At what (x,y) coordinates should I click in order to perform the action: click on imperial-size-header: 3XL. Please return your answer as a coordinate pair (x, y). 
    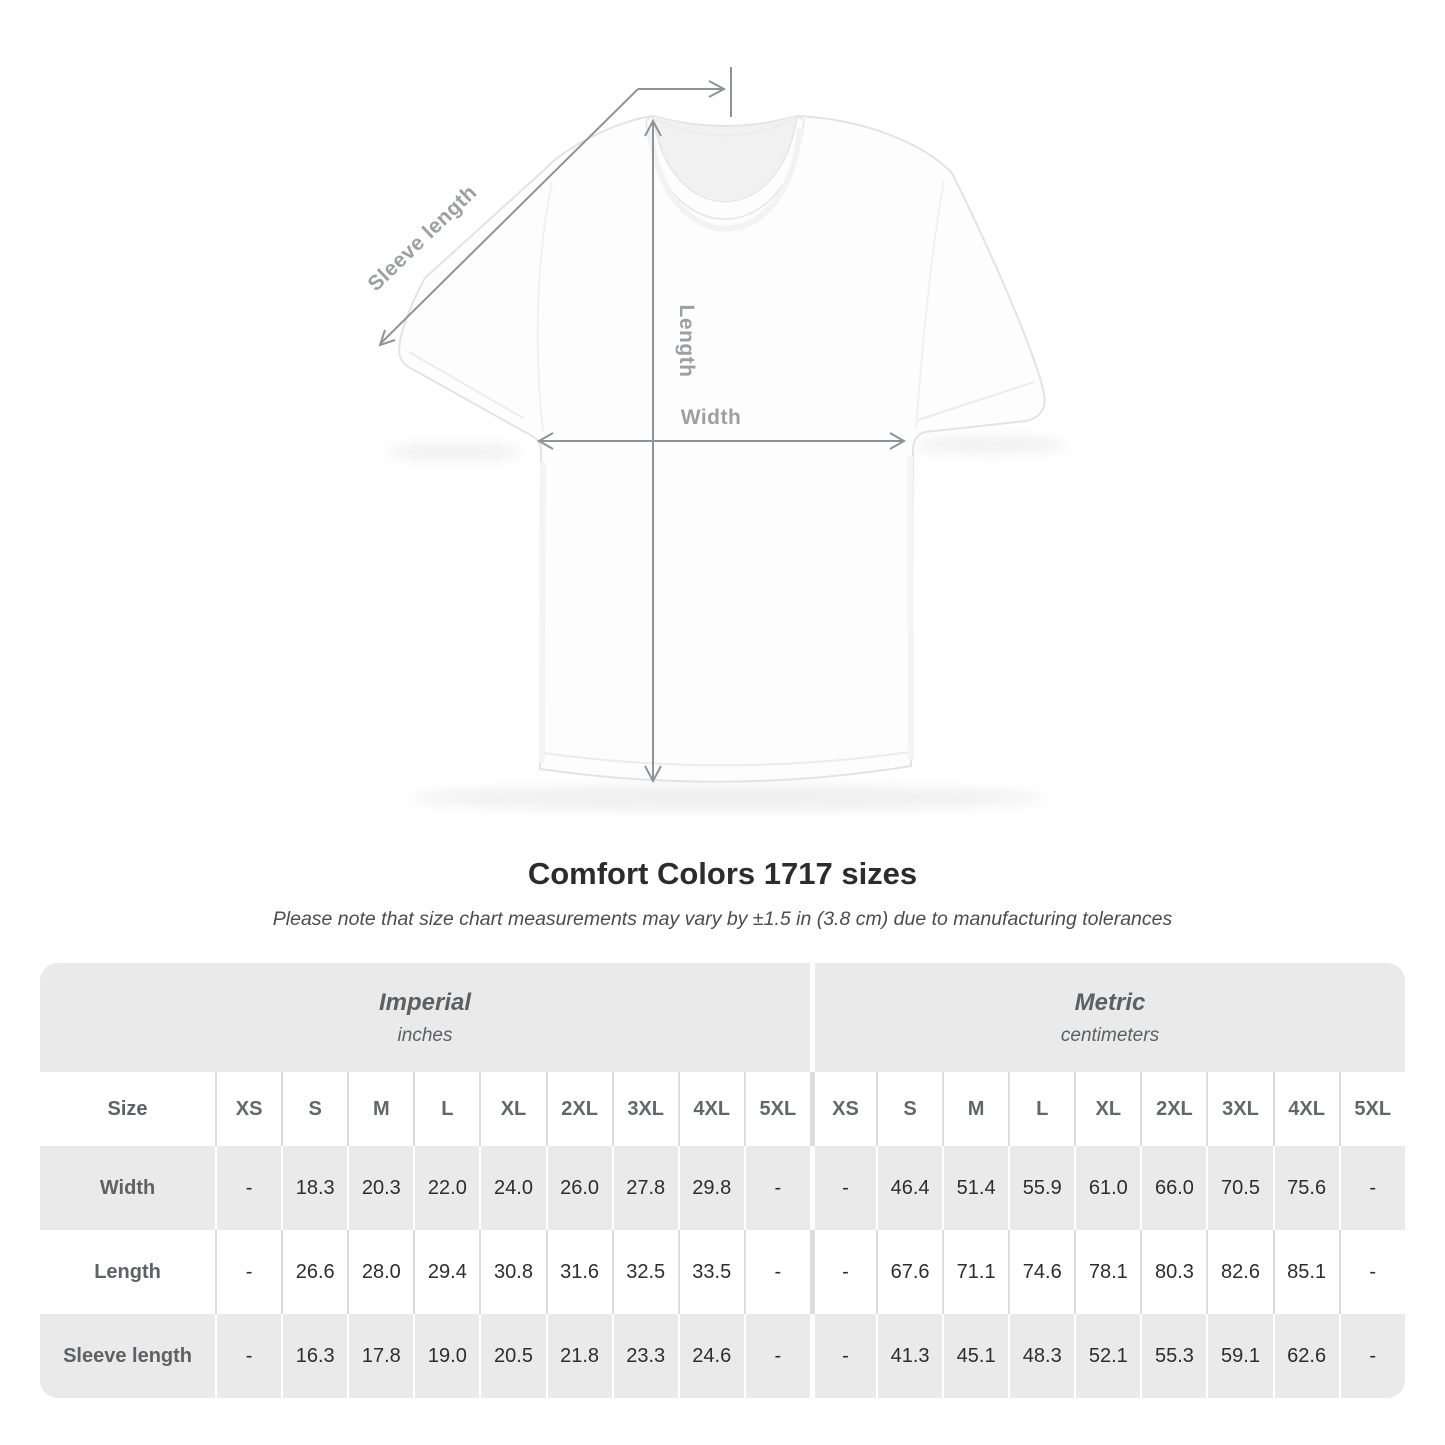
    Looking at the image, I should click on (644, 1109).